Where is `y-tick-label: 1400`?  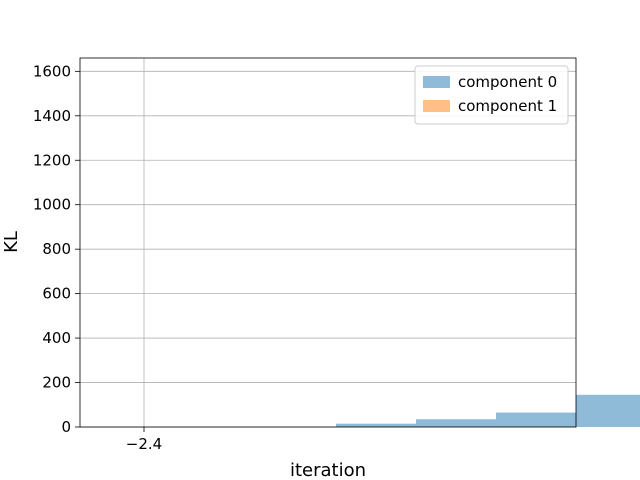
y-tick-label: 1400 is located at coordinates (52, 116).